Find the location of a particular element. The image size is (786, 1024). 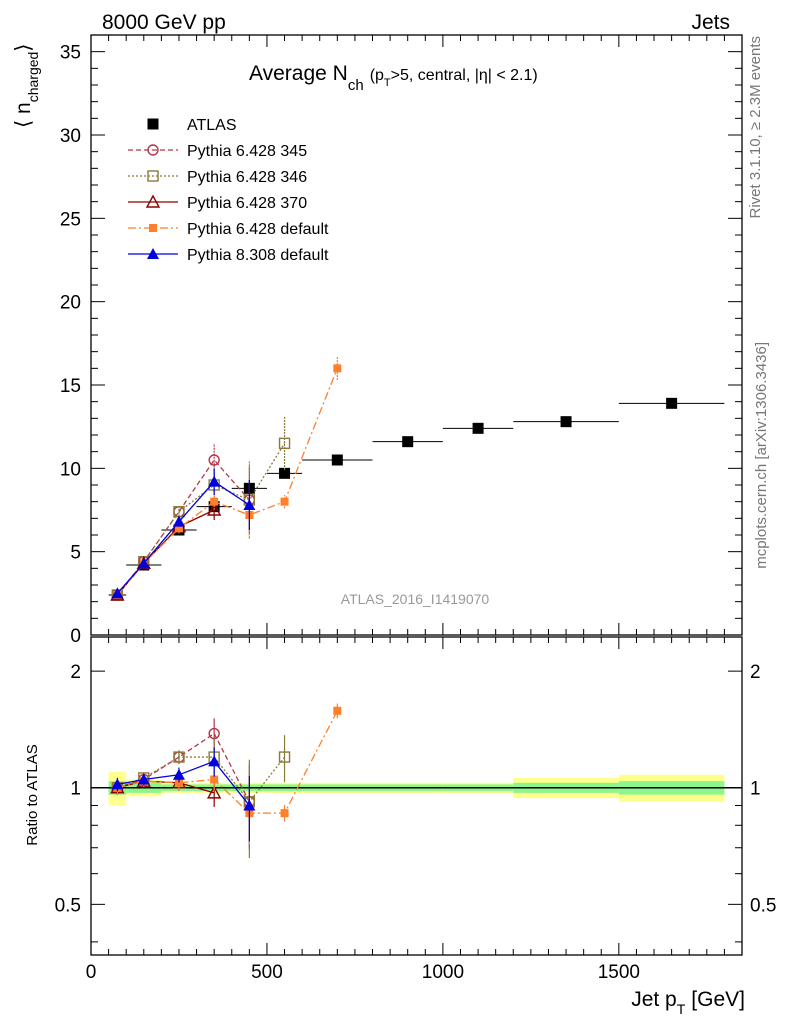

plot-title: Average Nch (pT>5, central, |η| < 2.1) is located at coordinates (393, 78).